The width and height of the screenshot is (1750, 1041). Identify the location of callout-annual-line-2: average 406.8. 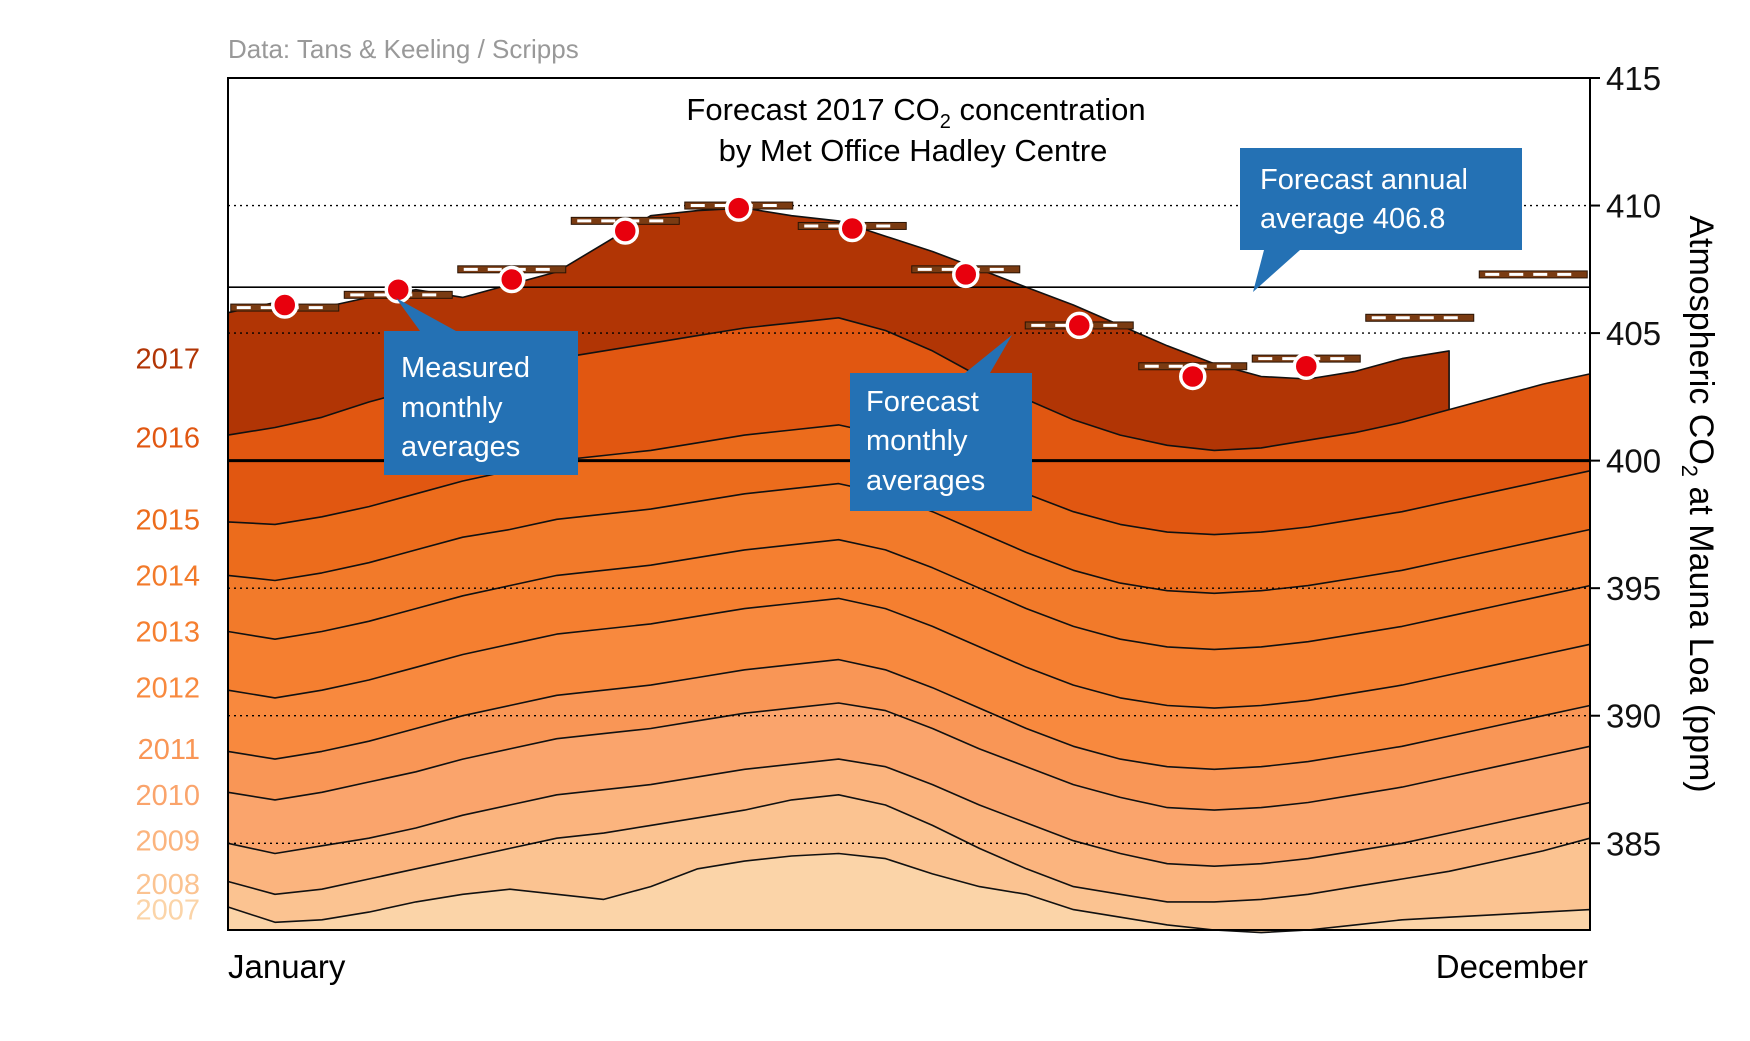
(1352, 219).